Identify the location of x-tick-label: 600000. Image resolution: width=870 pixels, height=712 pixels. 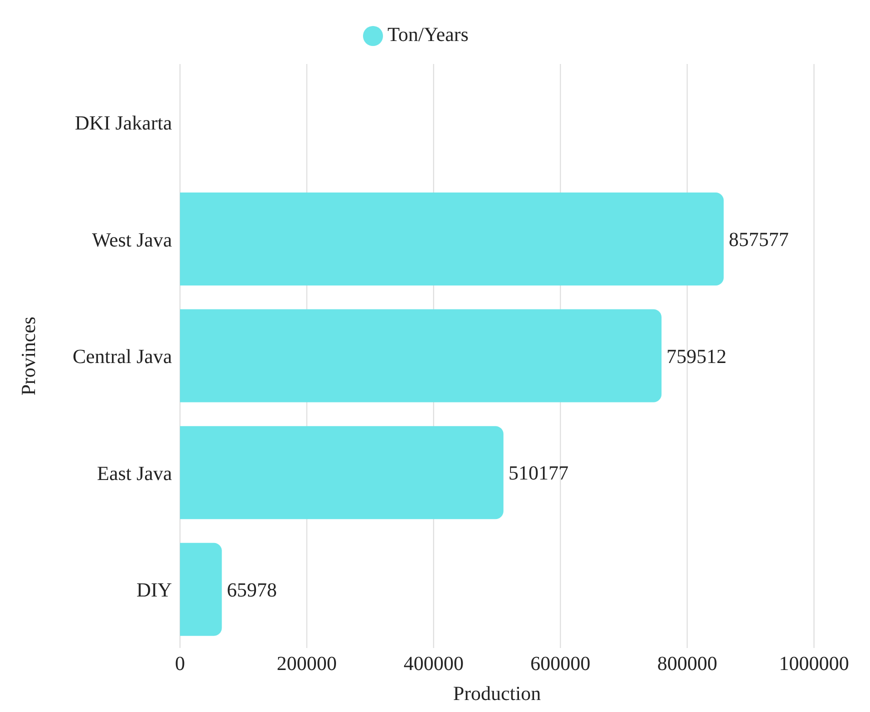
(560, 664).